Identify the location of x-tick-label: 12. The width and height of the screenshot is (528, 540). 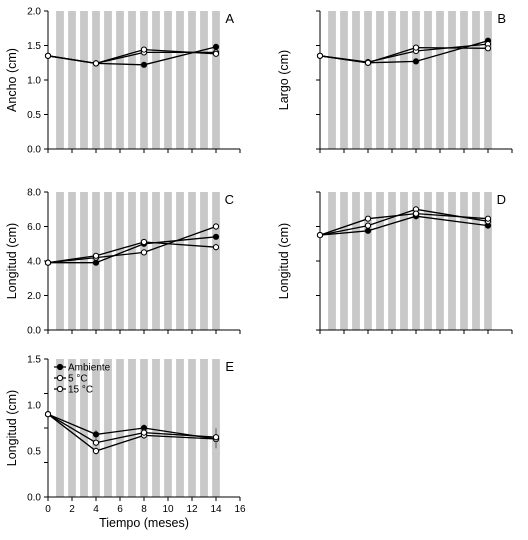
(192, 509).